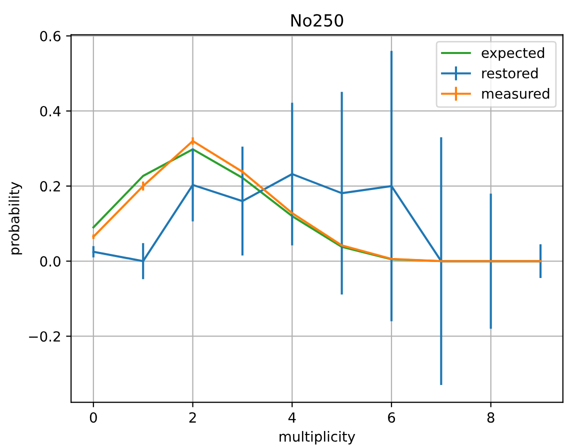  Describe the element at coordinates (513, 54) in the screenshot. I see `legend-label: expected` at that location.